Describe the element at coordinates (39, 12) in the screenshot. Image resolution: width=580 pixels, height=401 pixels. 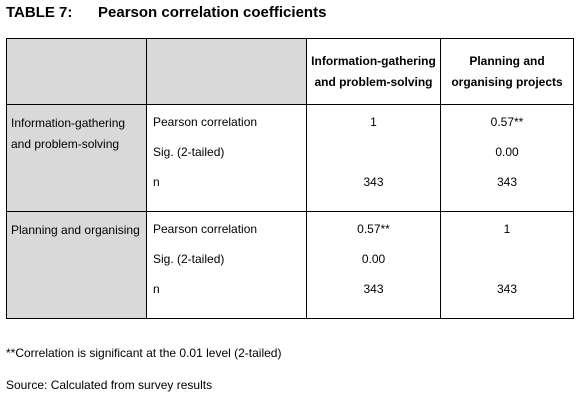
I see `table-number: TABLE 7:` at that location.